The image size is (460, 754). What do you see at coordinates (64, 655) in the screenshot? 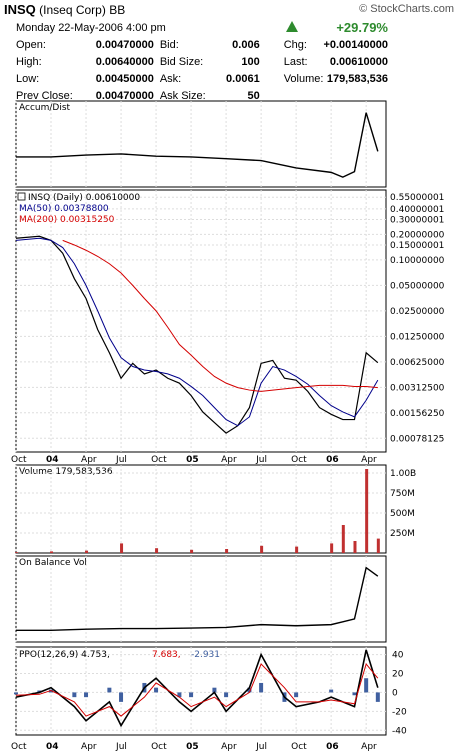
I see `ppo-title: PPO(12,26,9) 4.753,` at bounding box center [64, 655].